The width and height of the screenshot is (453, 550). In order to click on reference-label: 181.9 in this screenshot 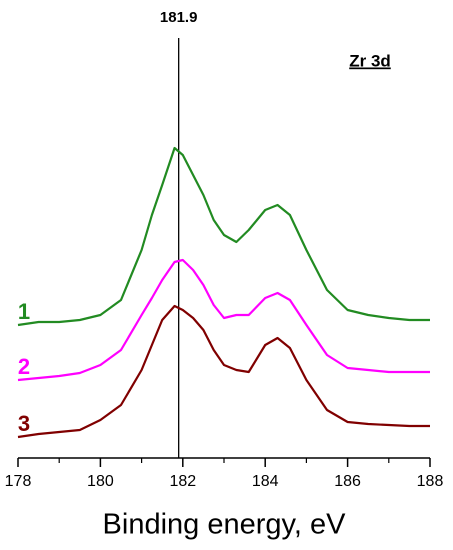, I will do `click(179, 17)`.